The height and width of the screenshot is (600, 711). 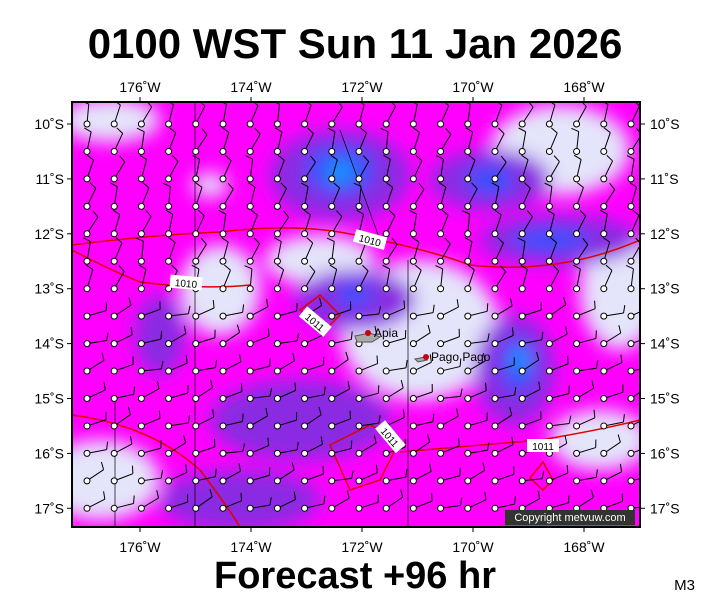 I want to click on latitude-label: 10˚S, so click(x=665, y=124).